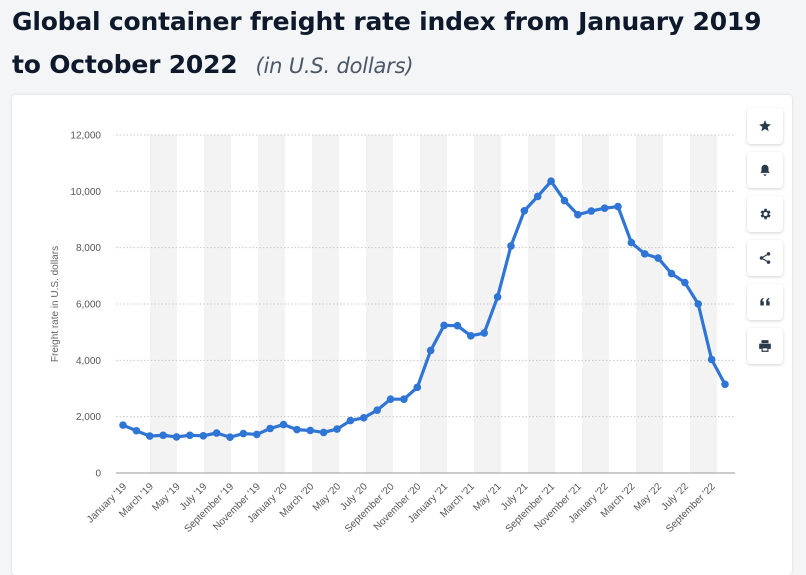 Image resolution: width=806 pixels, height=575 pixels. I want to click on y-tick-label: 8,000, so click(88, 248).